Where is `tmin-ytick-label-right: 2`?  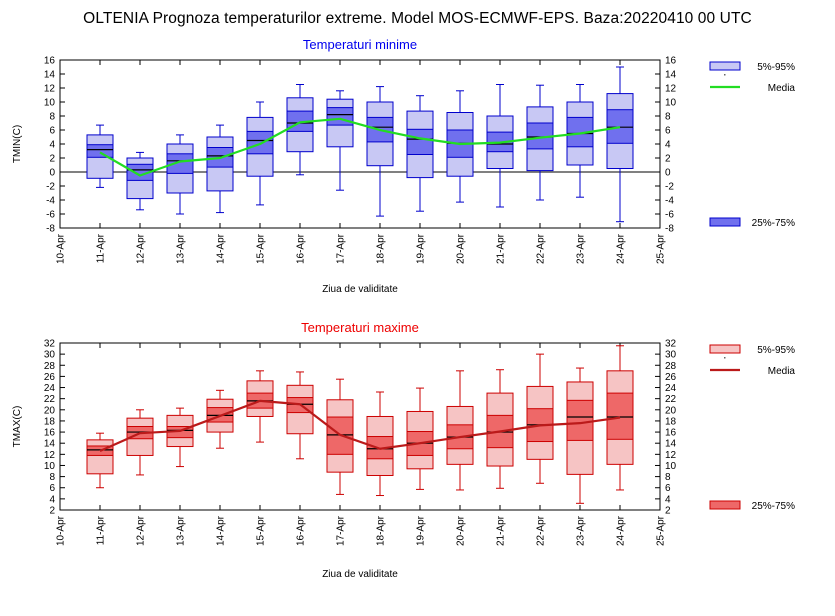 tmin-ytick-label-right: 2 is located at coordinates (668, 159).